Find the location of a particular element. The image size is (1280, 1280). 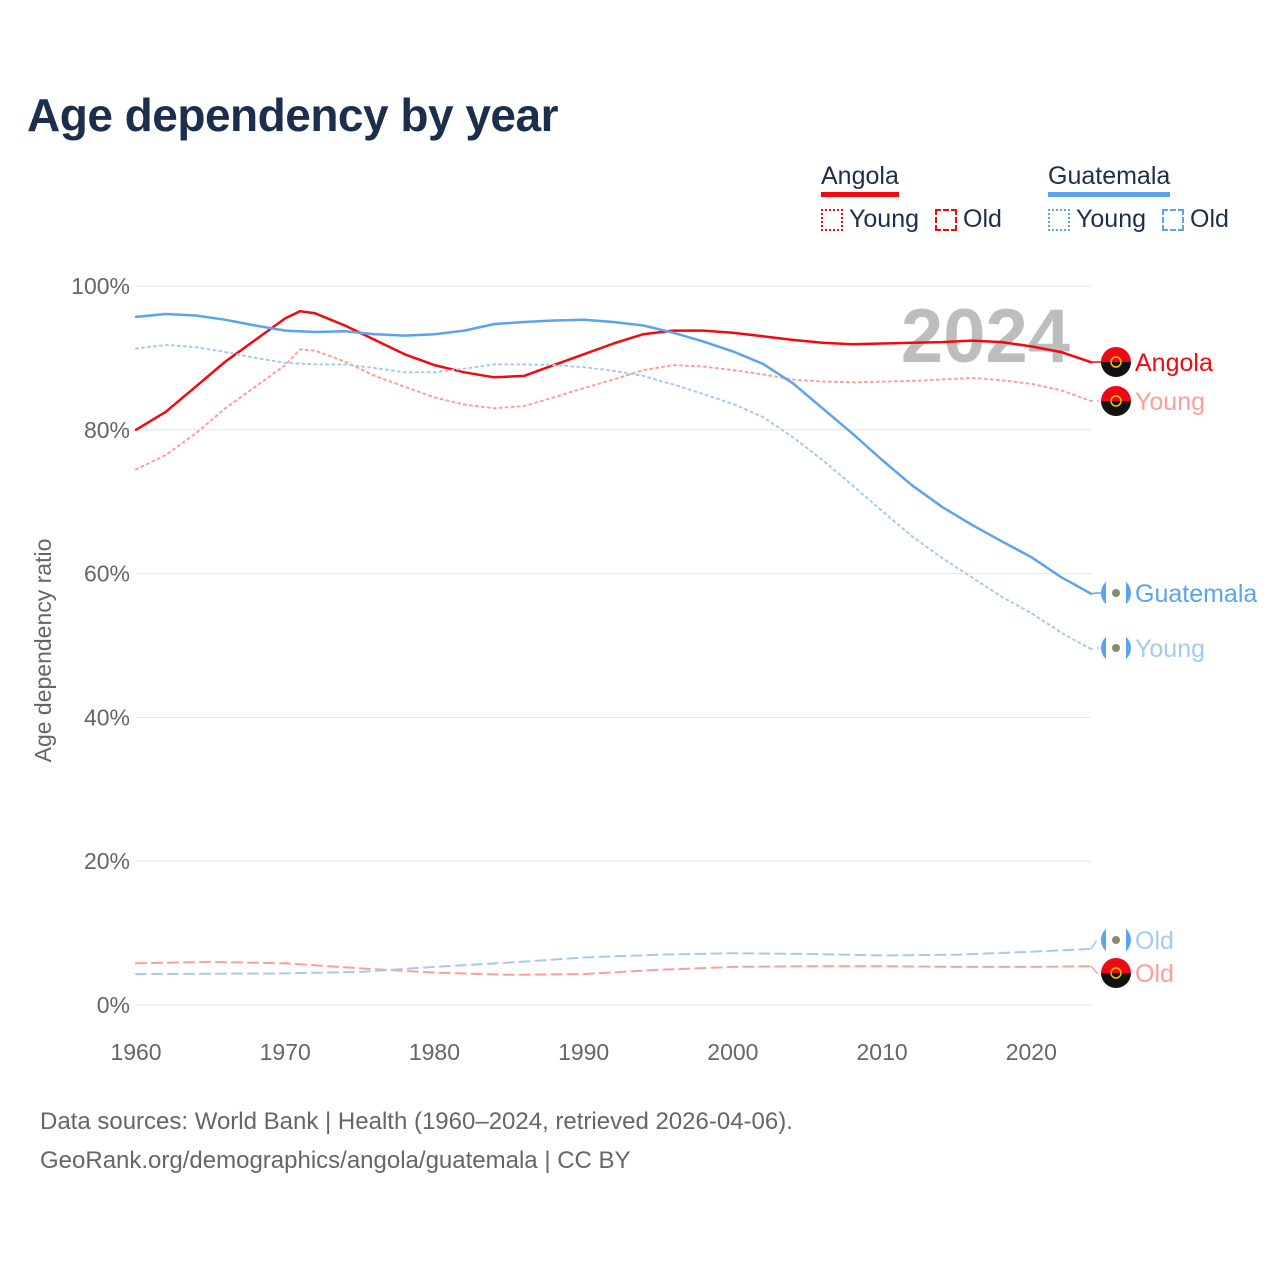

y-axis-label: Age dependency ratio is located at coordinates (43, 651).